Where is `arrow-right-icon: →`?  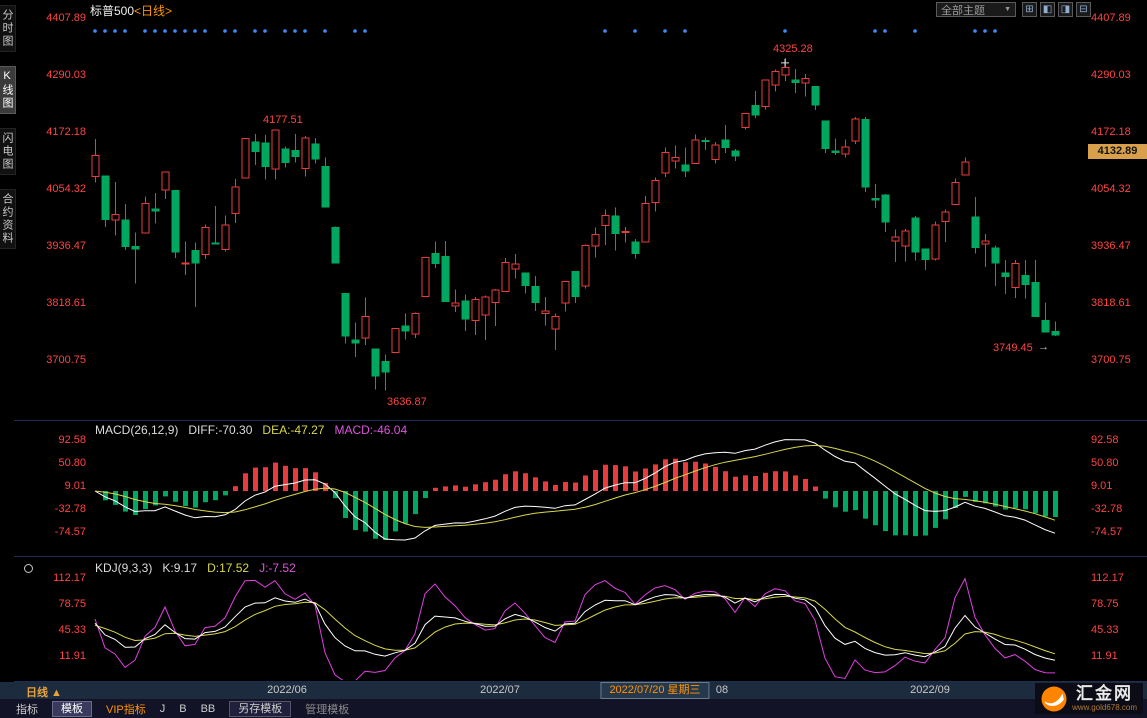
arrow-right-icon: → is located at coordinates (1043, 347).